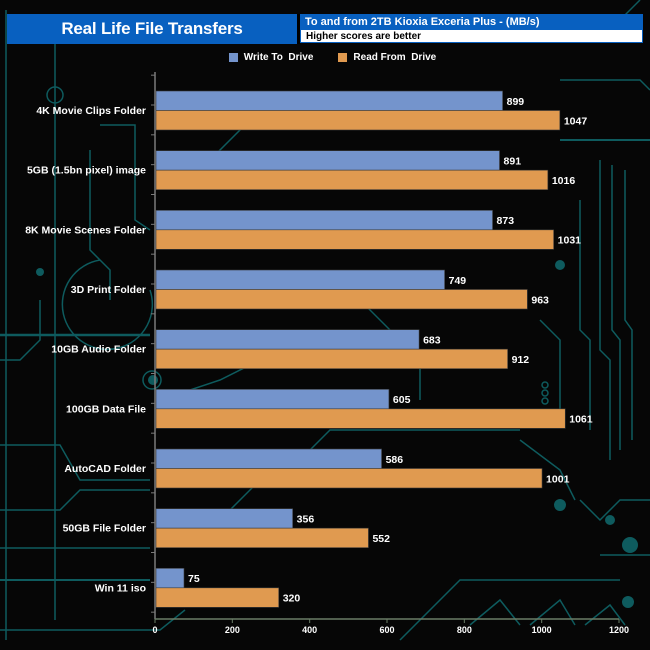 Image resolution: width=650 pixels, height=650 pixels. Describe the element at coordinates (309, 630) in the screenshot. I see `x-tick-label: 400` at that location.